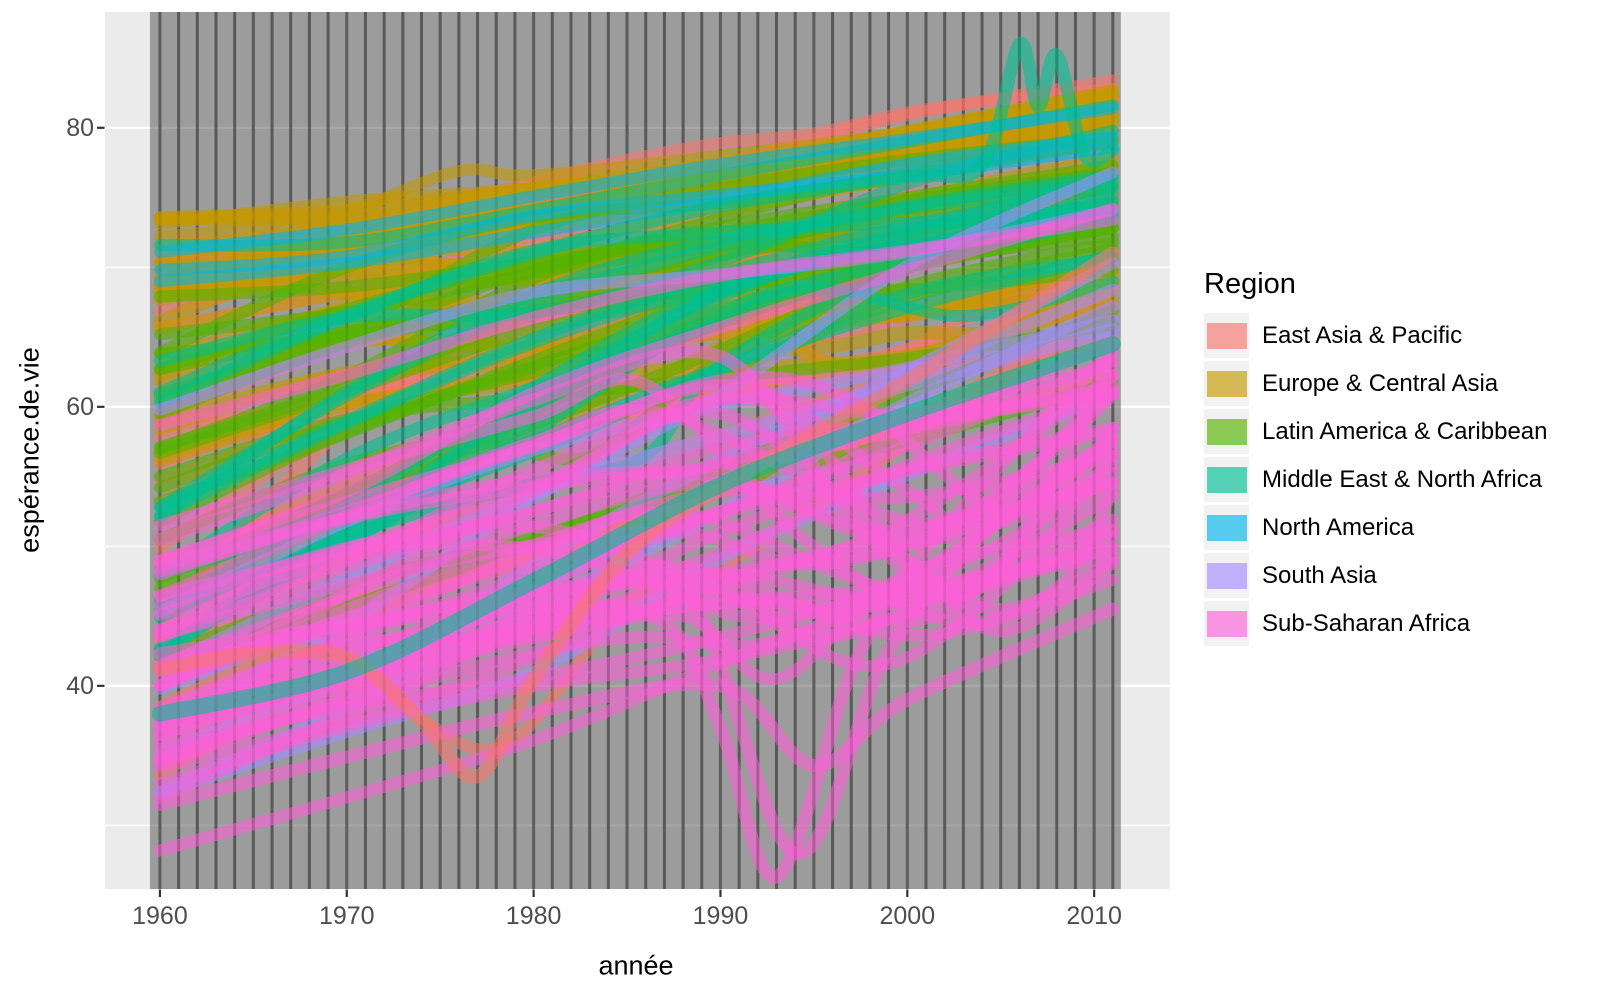 The width and height of the screenshot is (1600, 1000). I want to click on legend-label: South Asia, so click(1319, 575).